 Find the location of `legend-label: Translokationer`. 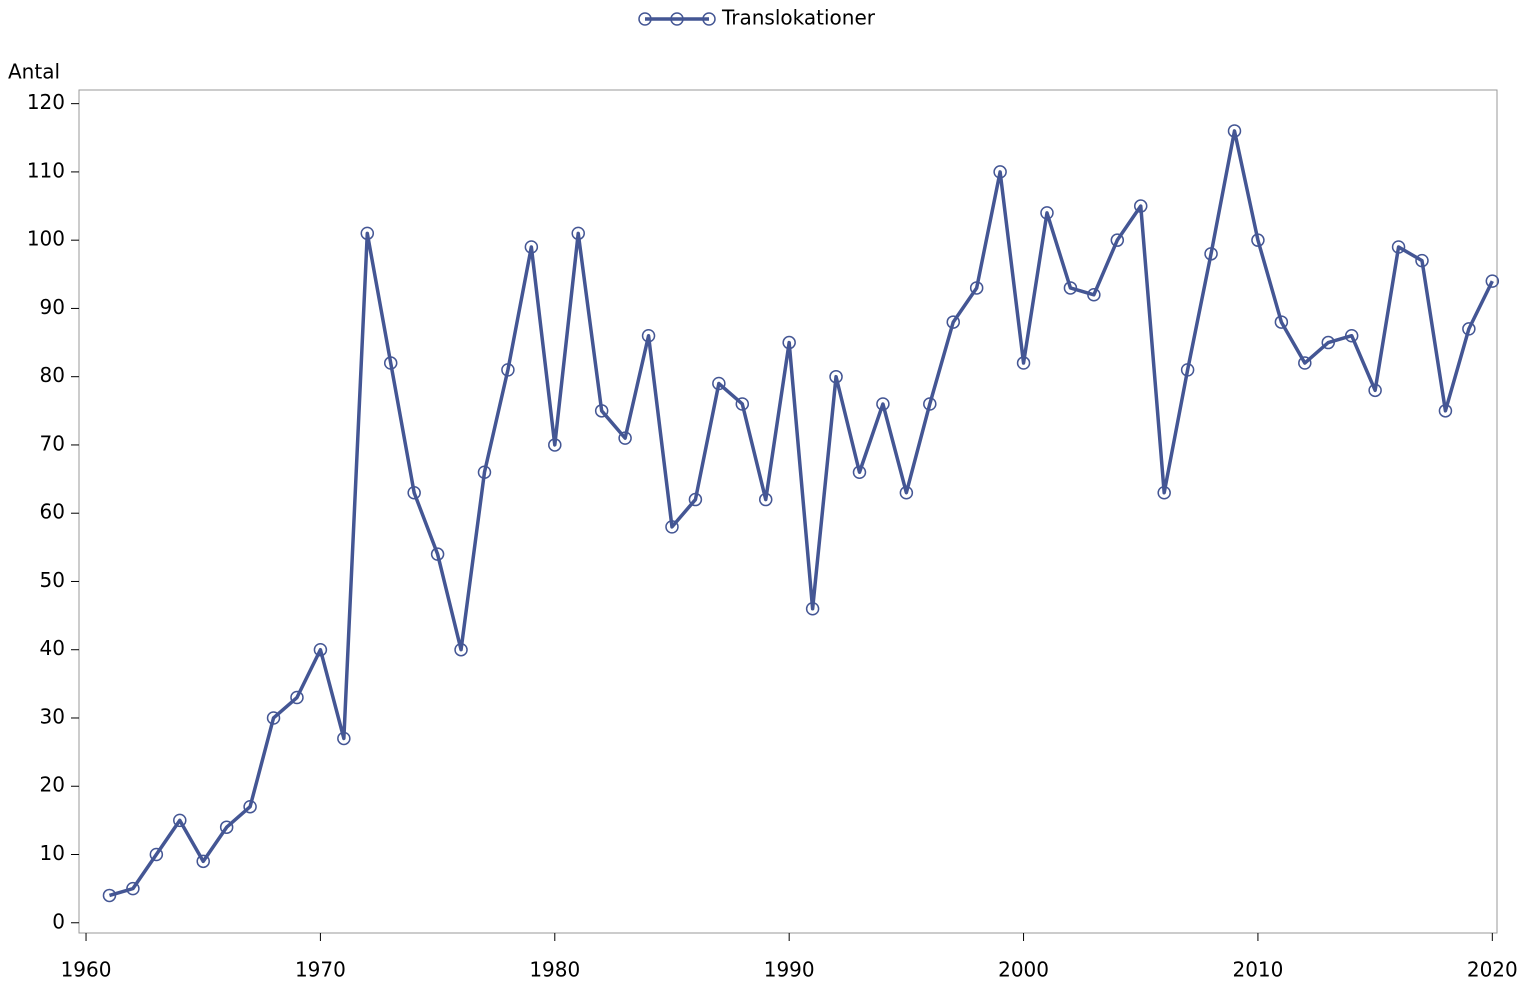

legend-label: Translokationer is located at coordinates (798, 18).